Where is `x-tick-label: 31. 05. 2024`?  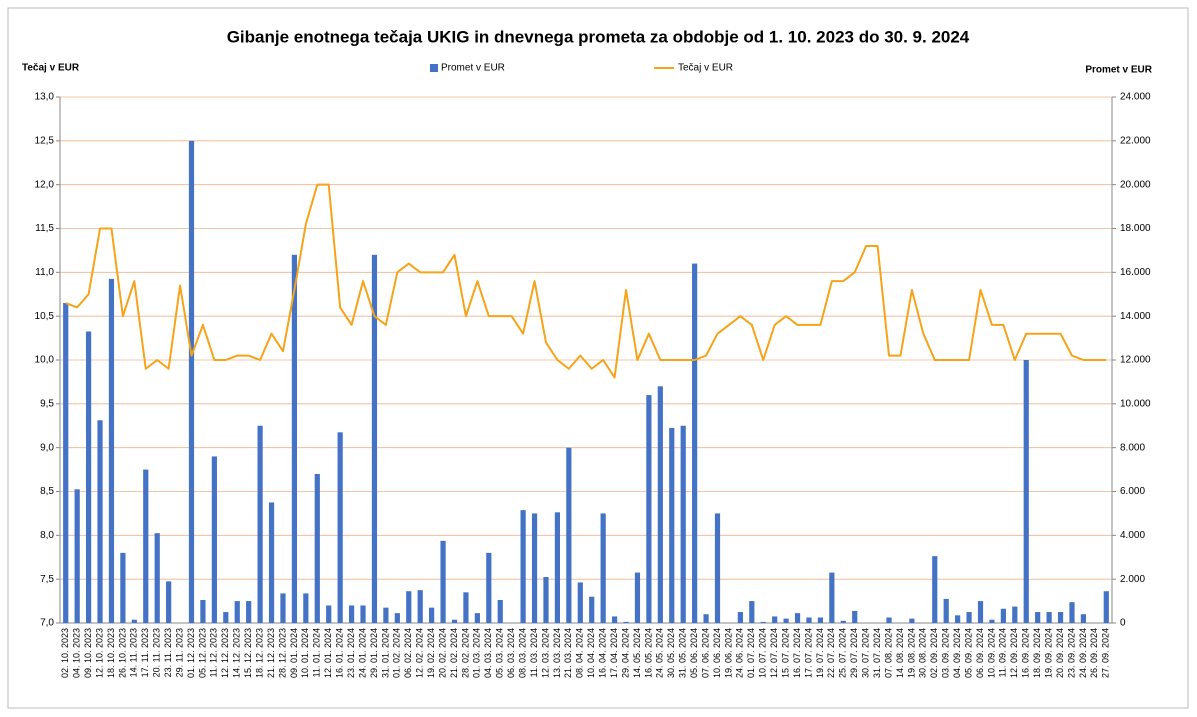 x-tick-label: 31. 05. 2024 is located at coordinates (683, 653).